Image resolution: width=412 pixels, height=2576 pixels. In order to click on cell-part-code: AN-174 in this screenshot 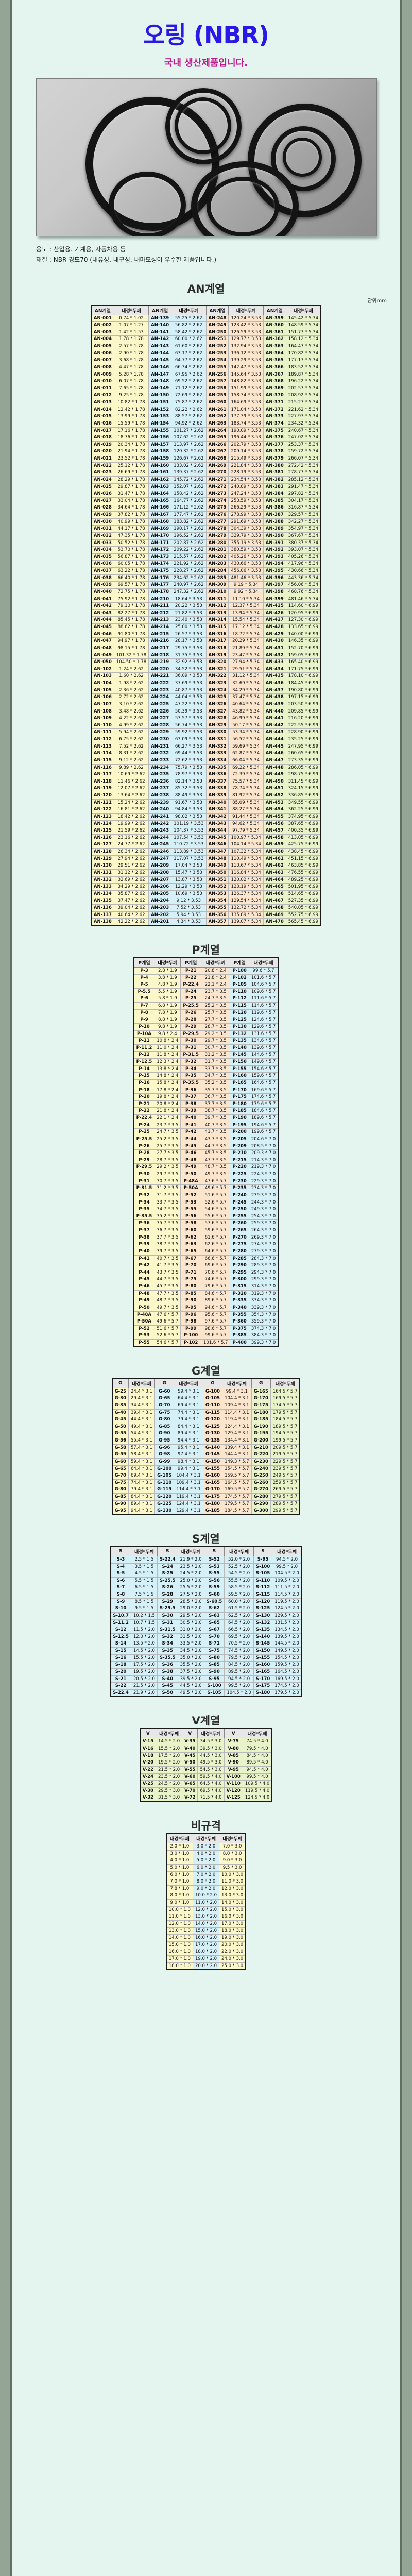, I will do `click(160, 564)`.